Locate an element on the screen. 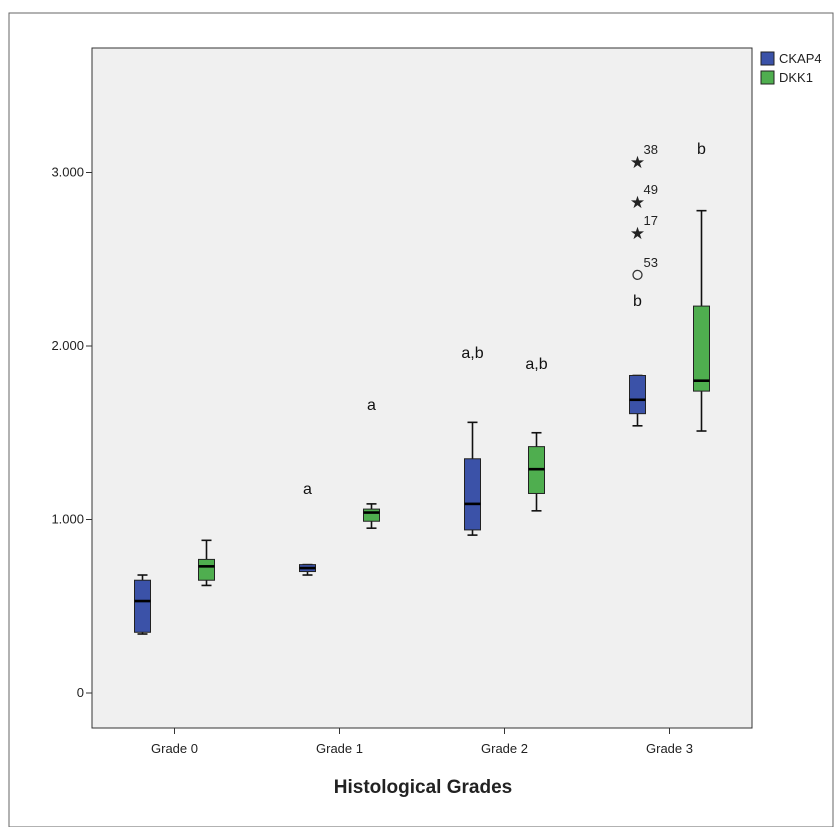 This screenshot has height=832, width=834. y-tick-label-1: 1.000 is located at coordinates (67, 519).